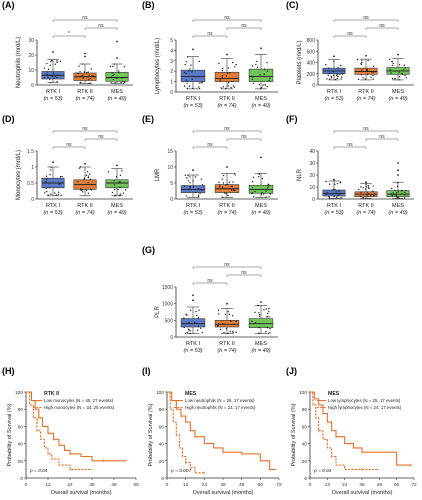  Describe the element at coordinates (292, 5) in the screenshot. I see `panel-label: (C)` at that location.